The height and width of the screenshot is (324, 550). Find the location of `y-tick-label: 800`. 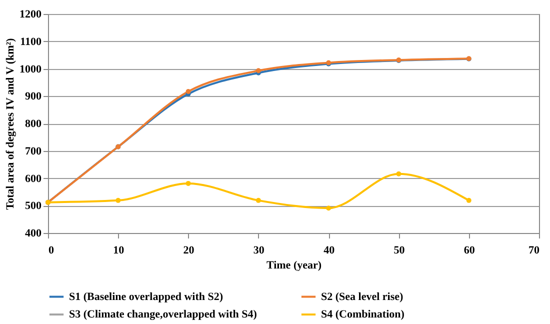

y-tick-label: 800 is located at coordinates (33, 124).